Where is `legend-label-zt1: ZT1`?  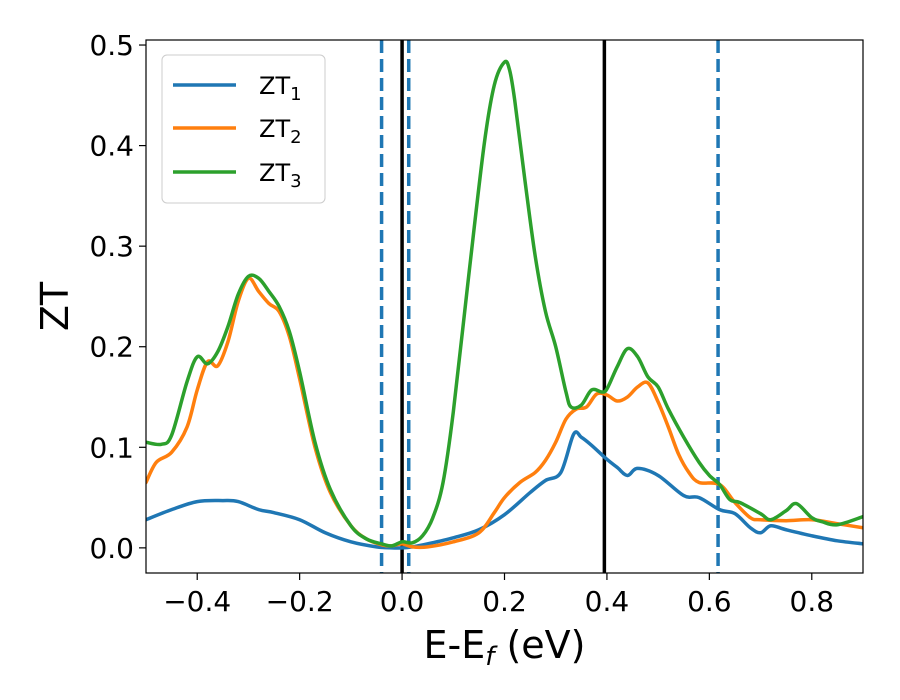 legend-label-zt1: ZT1 is located at coordinates (280, 88).